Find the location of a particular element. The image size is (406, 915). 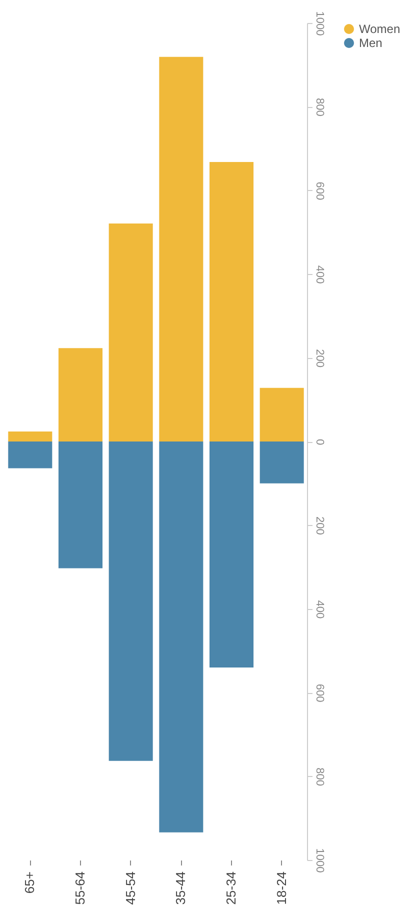

x-tick-label: 35-44 is located at coordinates (180, 888).